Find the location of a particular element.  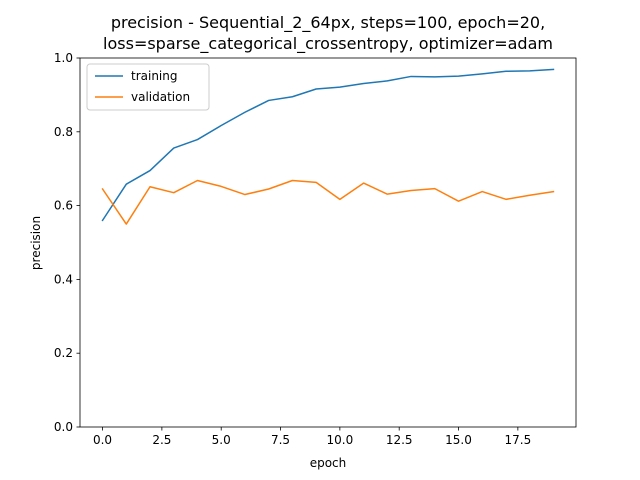

y-tick-label: 0.0 is located at coordinates (63, 427).